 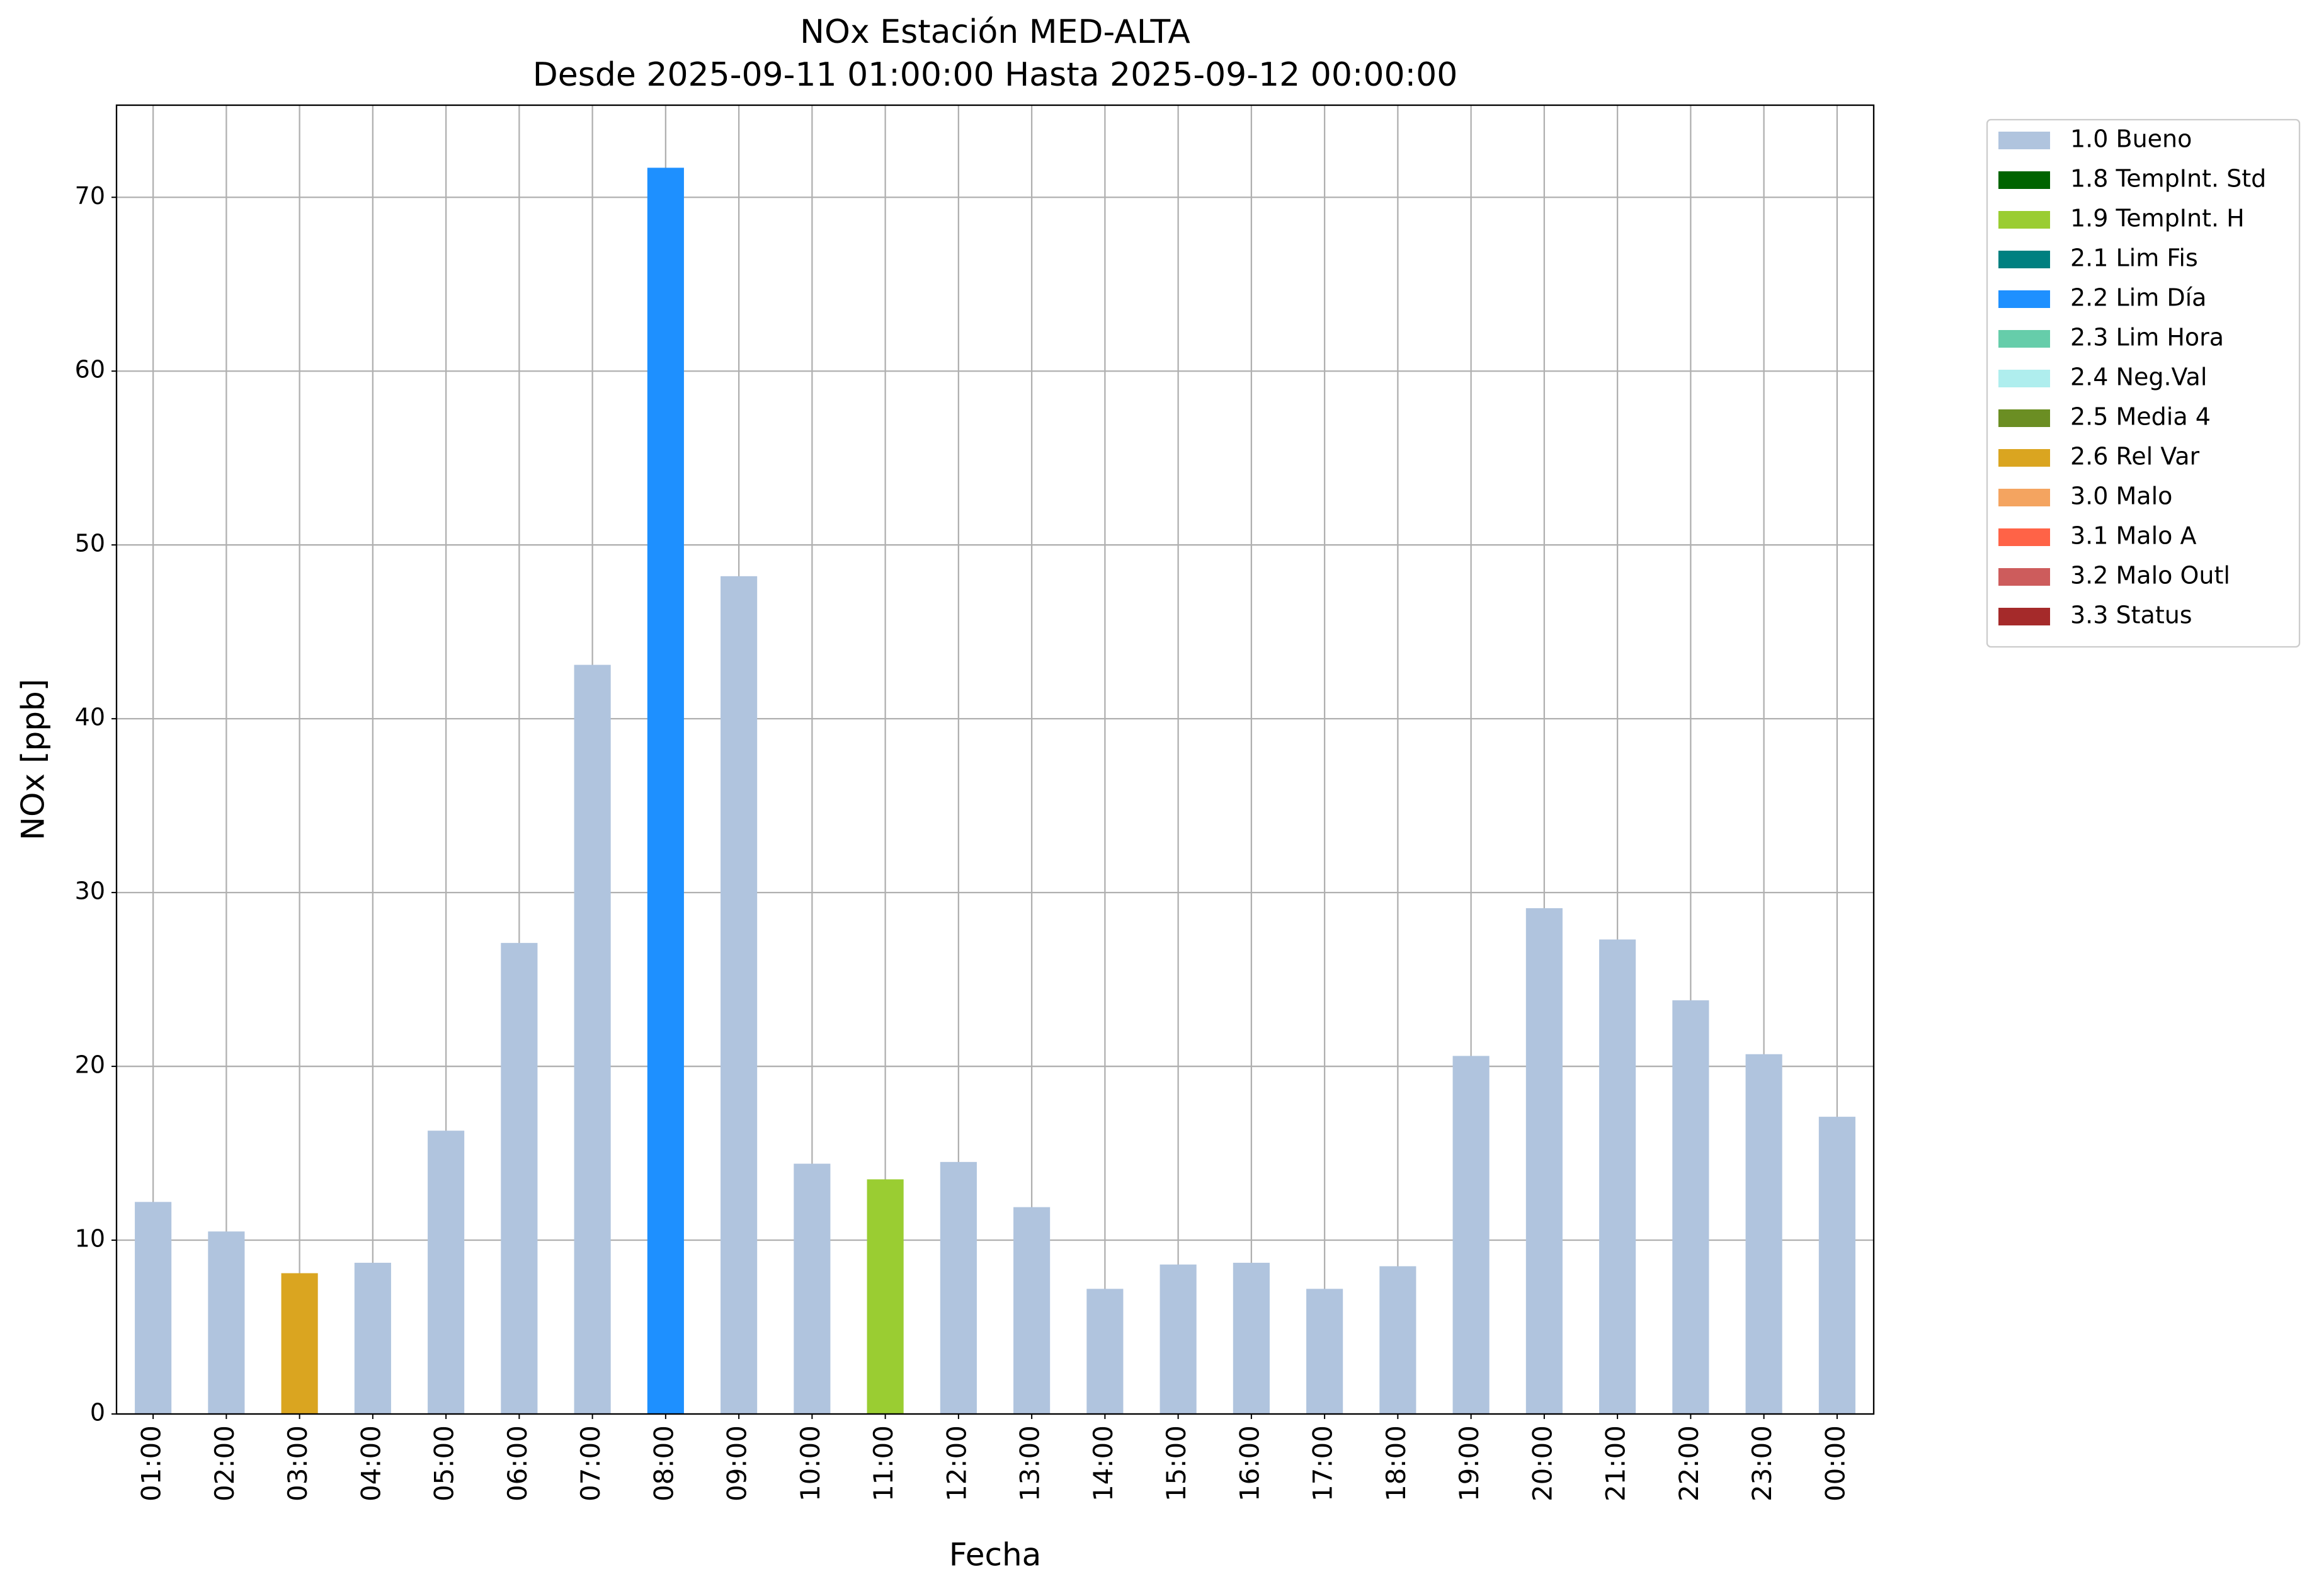 What do you see at coordinates (1688, 1463) in the screenshot?
I see `x-tick-label: 22:00` at bounding box center [1688, 1463].